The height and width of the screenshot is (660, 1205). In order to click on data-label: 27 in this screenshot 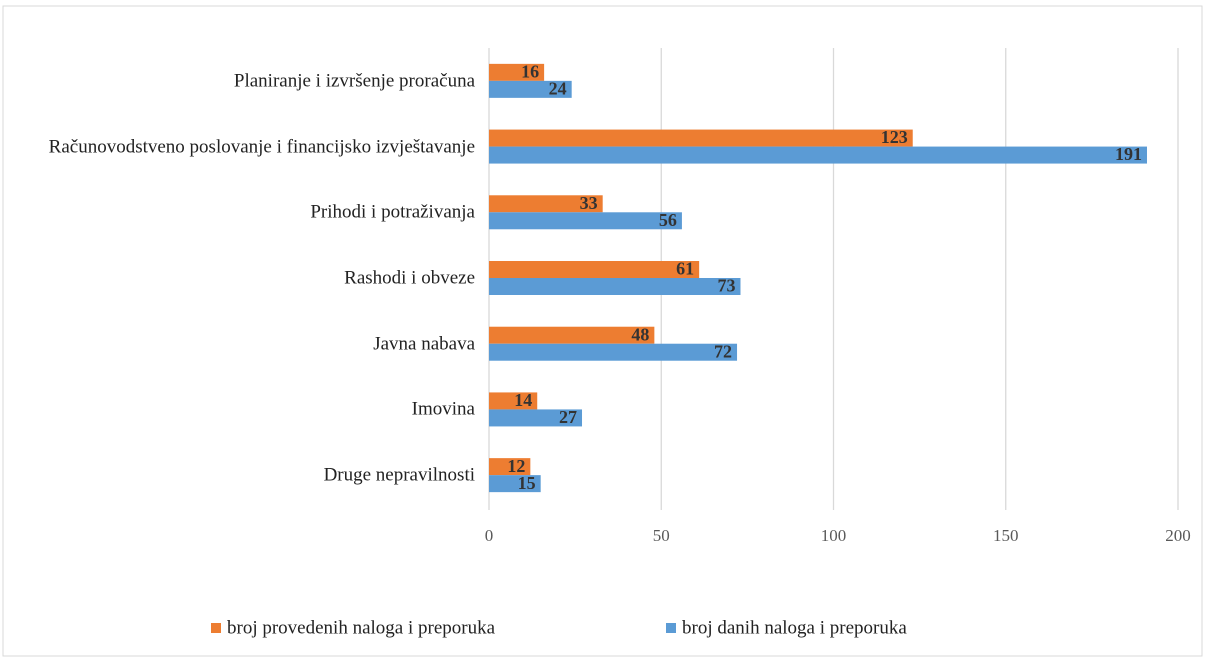, I will do `click(568, 417)`.